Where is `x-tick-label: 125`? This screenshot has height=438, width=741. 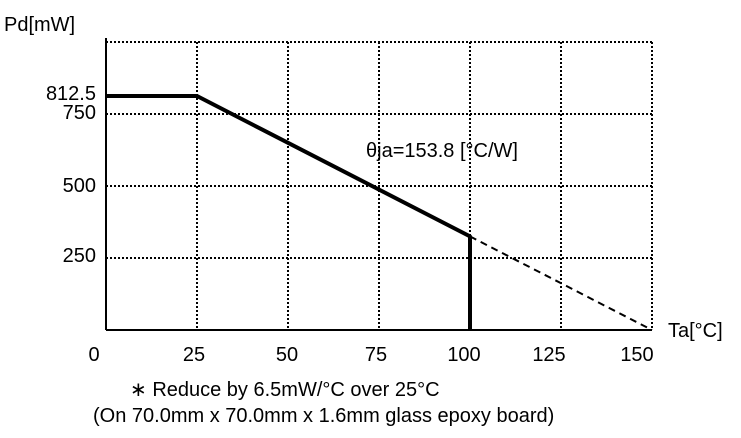 x-tick-label: 125 is located at coordinates (549, 355).